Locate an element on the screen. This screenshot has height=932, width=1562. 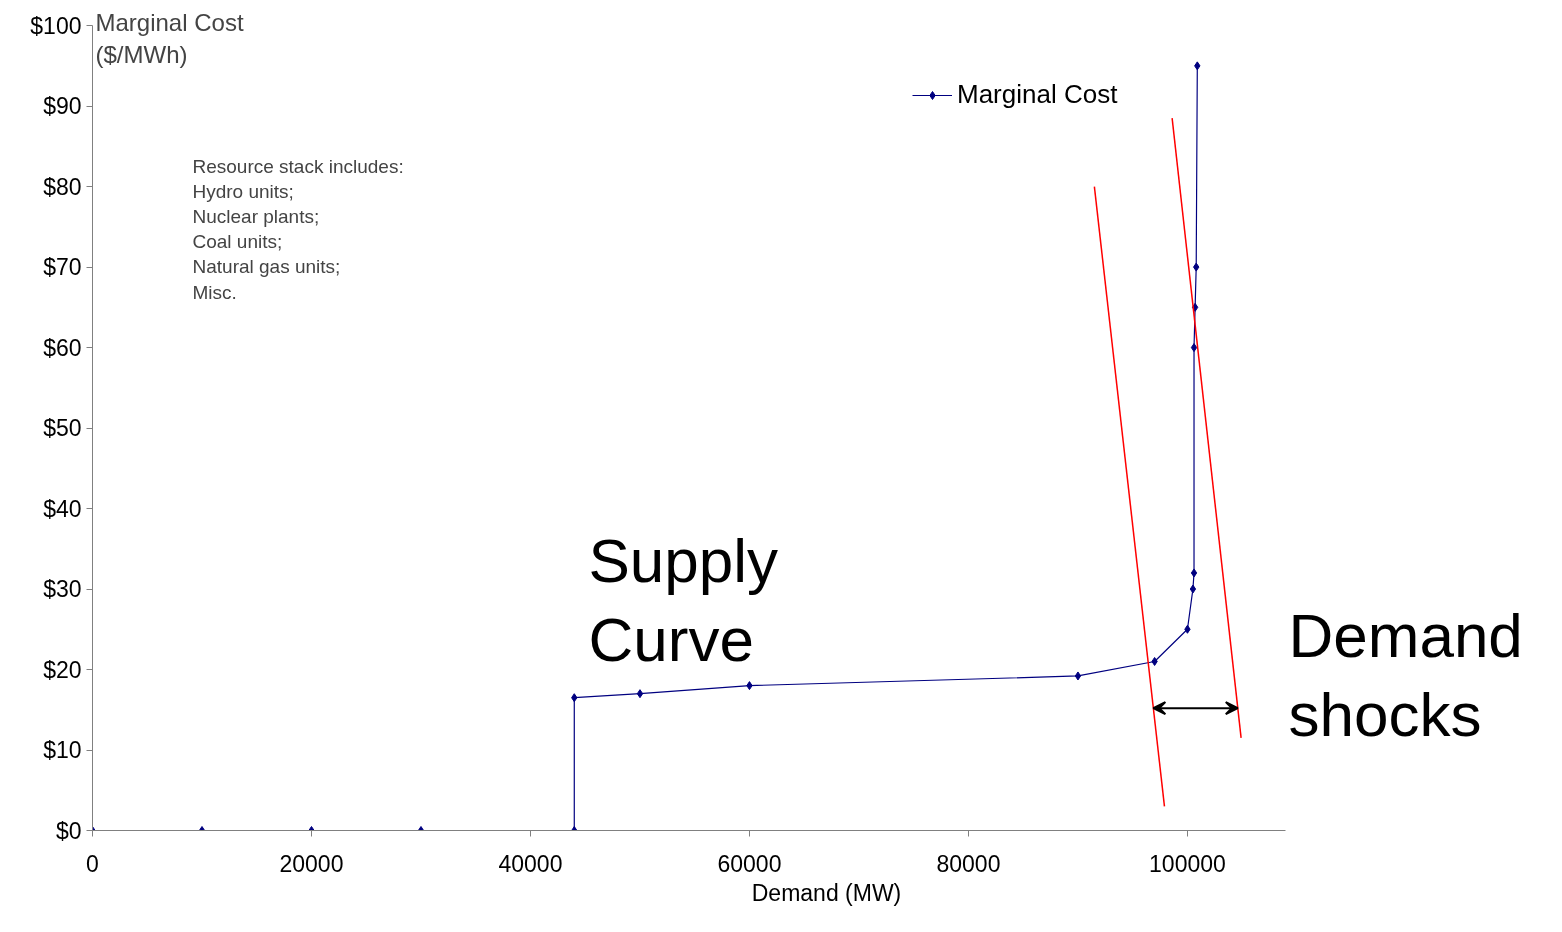
y-tick-label: $80 is located at coordinates (62, 186).